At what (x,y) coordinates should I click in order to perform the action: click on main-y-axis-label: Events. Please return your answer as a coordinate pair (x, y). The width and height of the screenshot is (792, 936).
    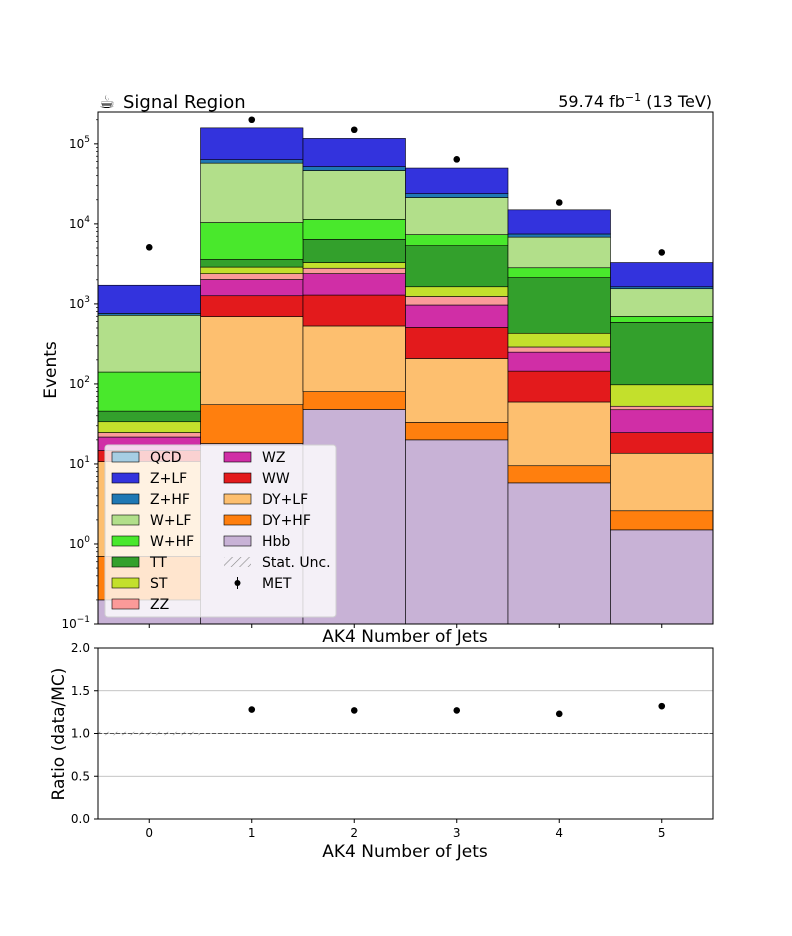
    Looking at the image, I should click on (51, 370).